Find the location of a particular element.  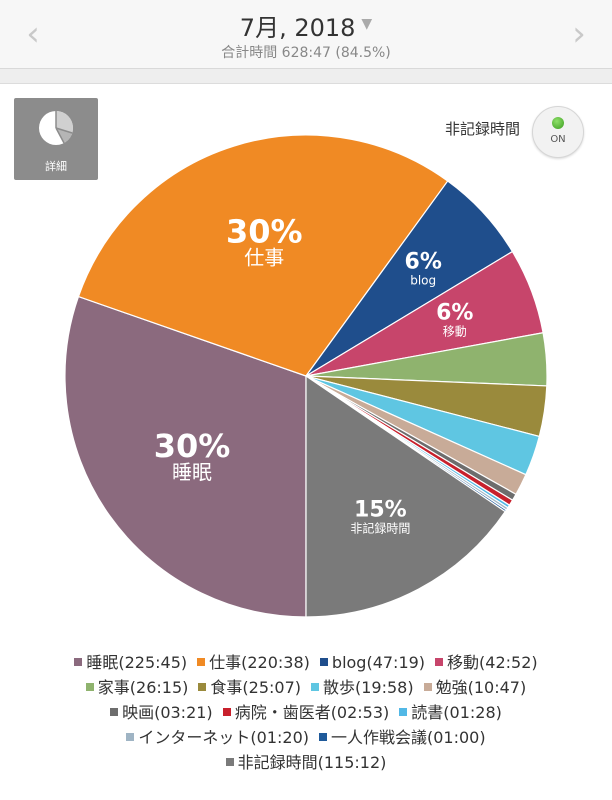

legend-label: 仕事(220:38) is located at coordinates (259, 662).